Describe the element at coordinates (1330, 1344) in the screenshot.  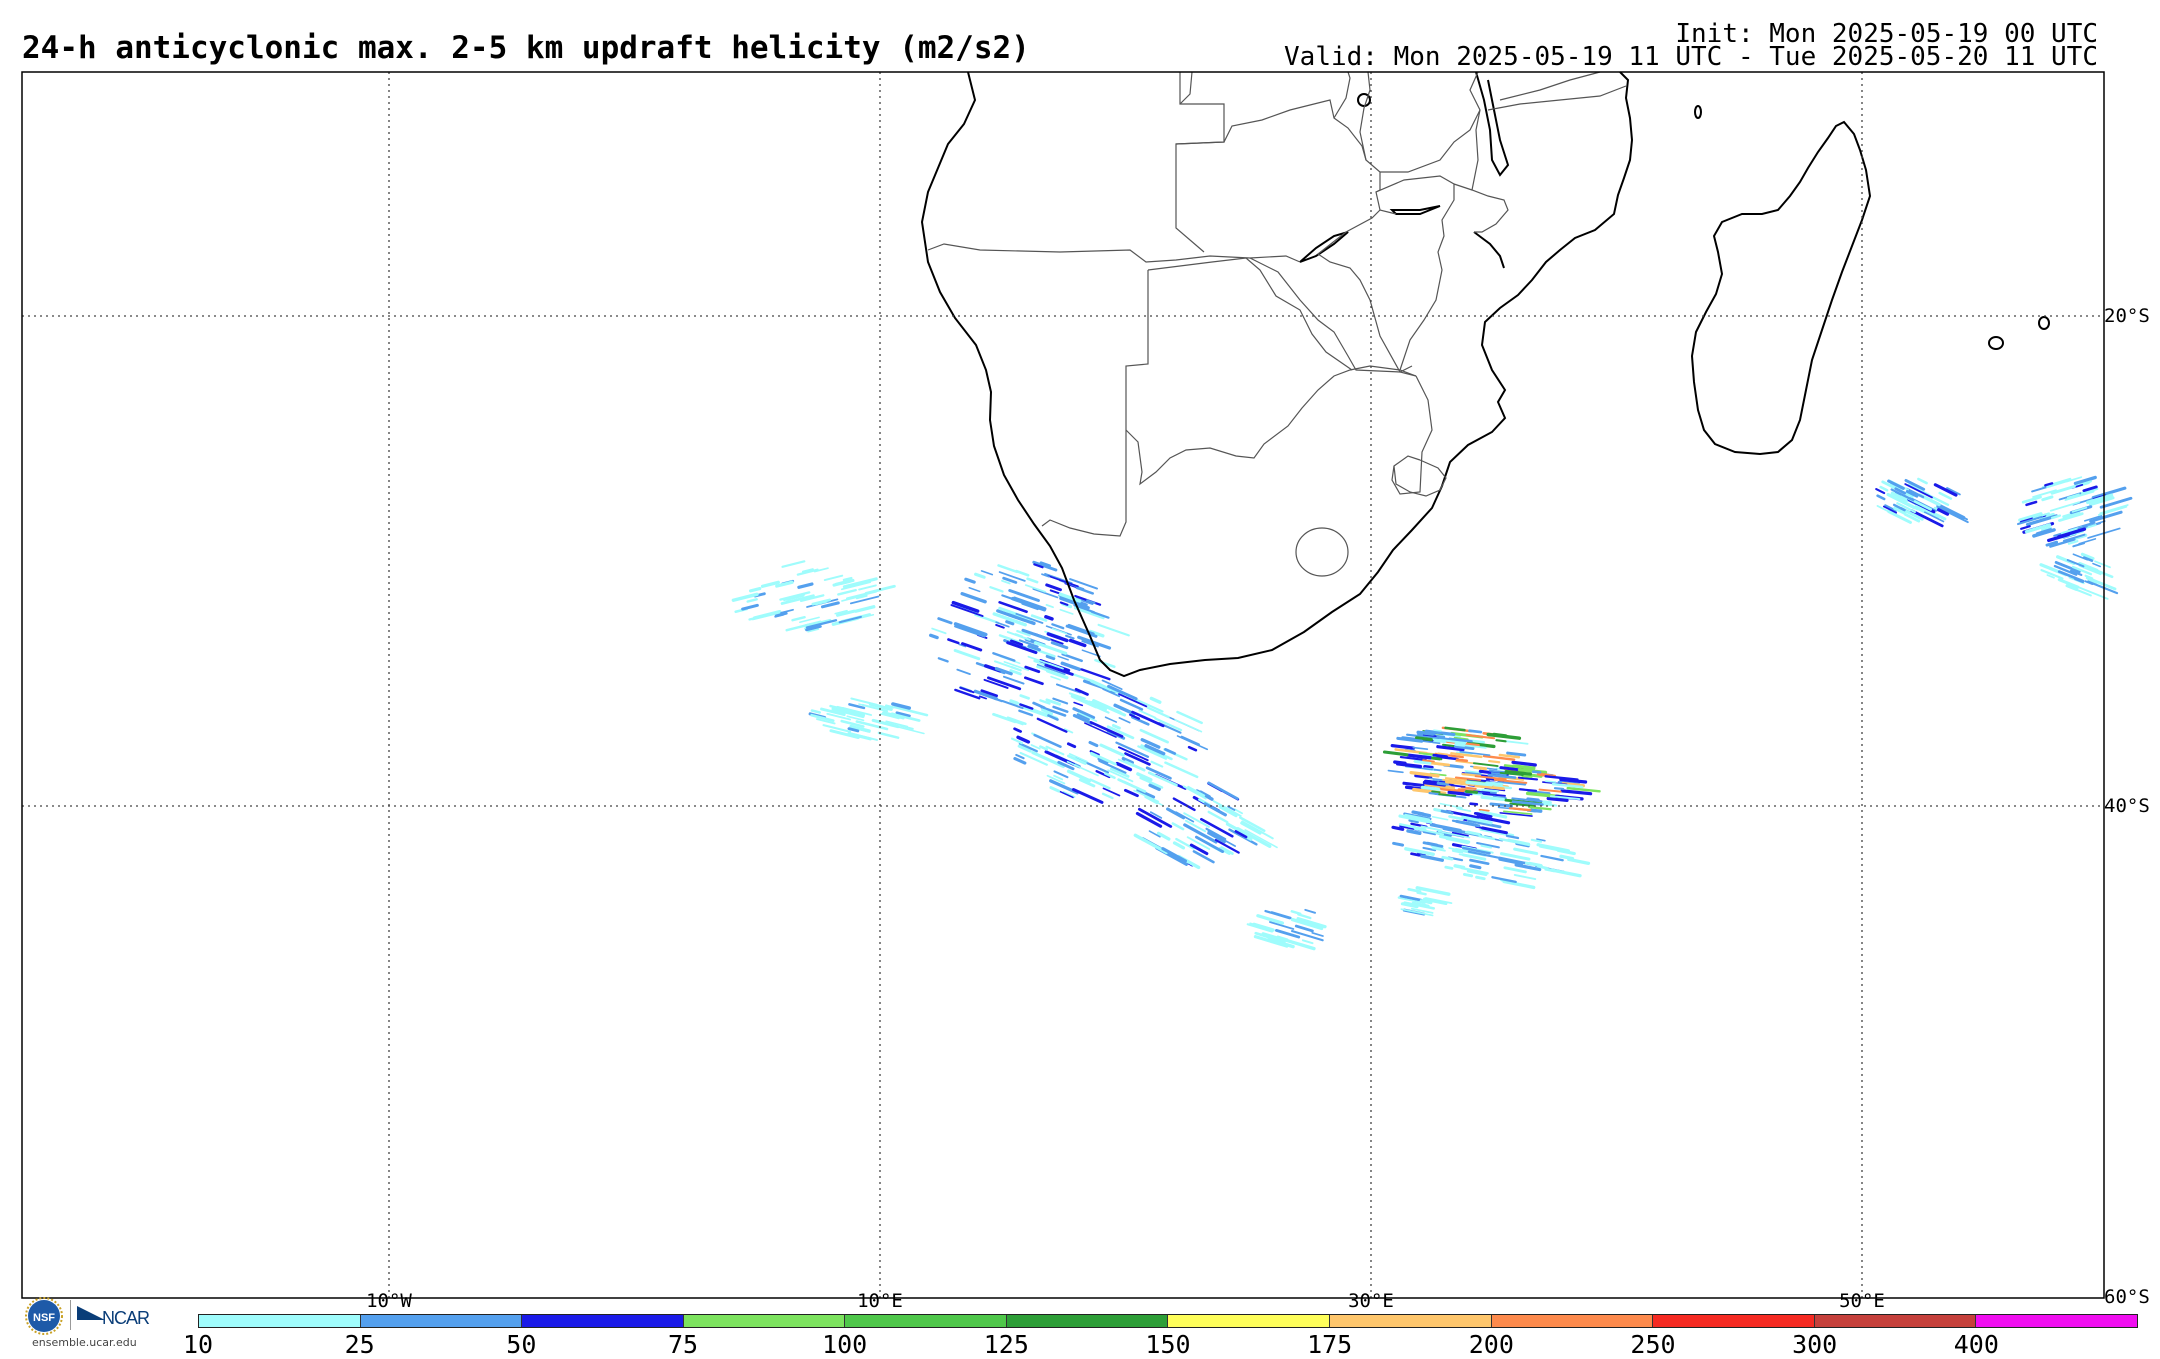
I see `colorbar-tick-label: 175` at that location.